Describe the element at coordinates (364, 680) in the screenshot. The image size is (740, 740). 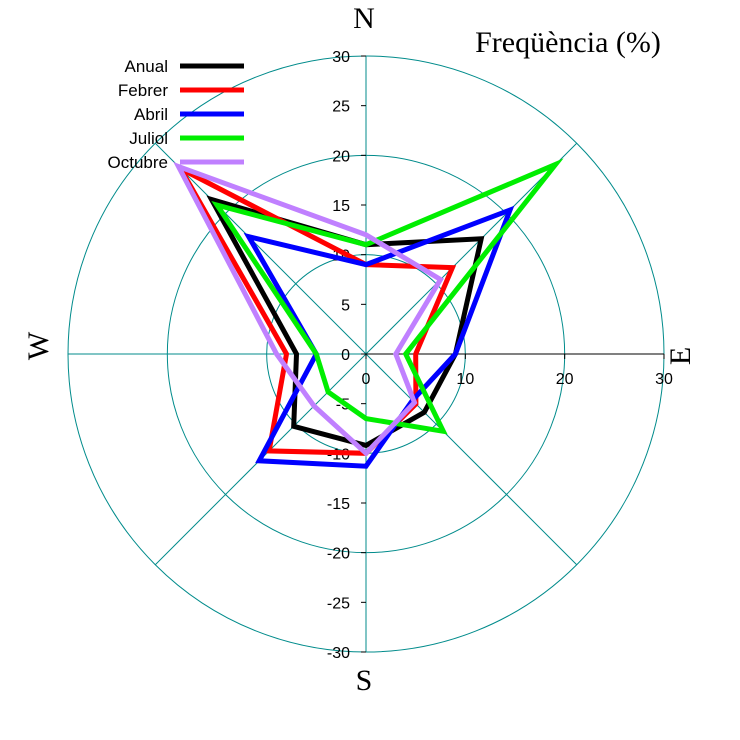
I see `direction-label-south: S` at that location.